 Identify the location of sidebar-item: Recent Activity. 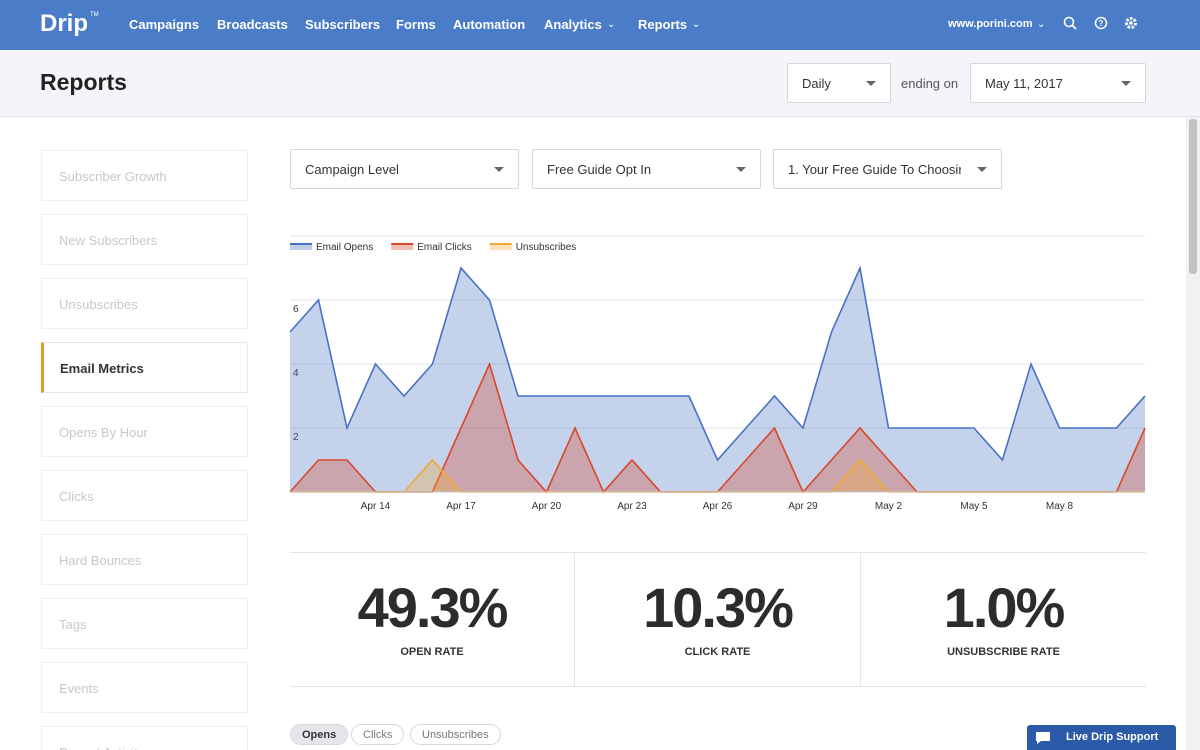
(144, 738).